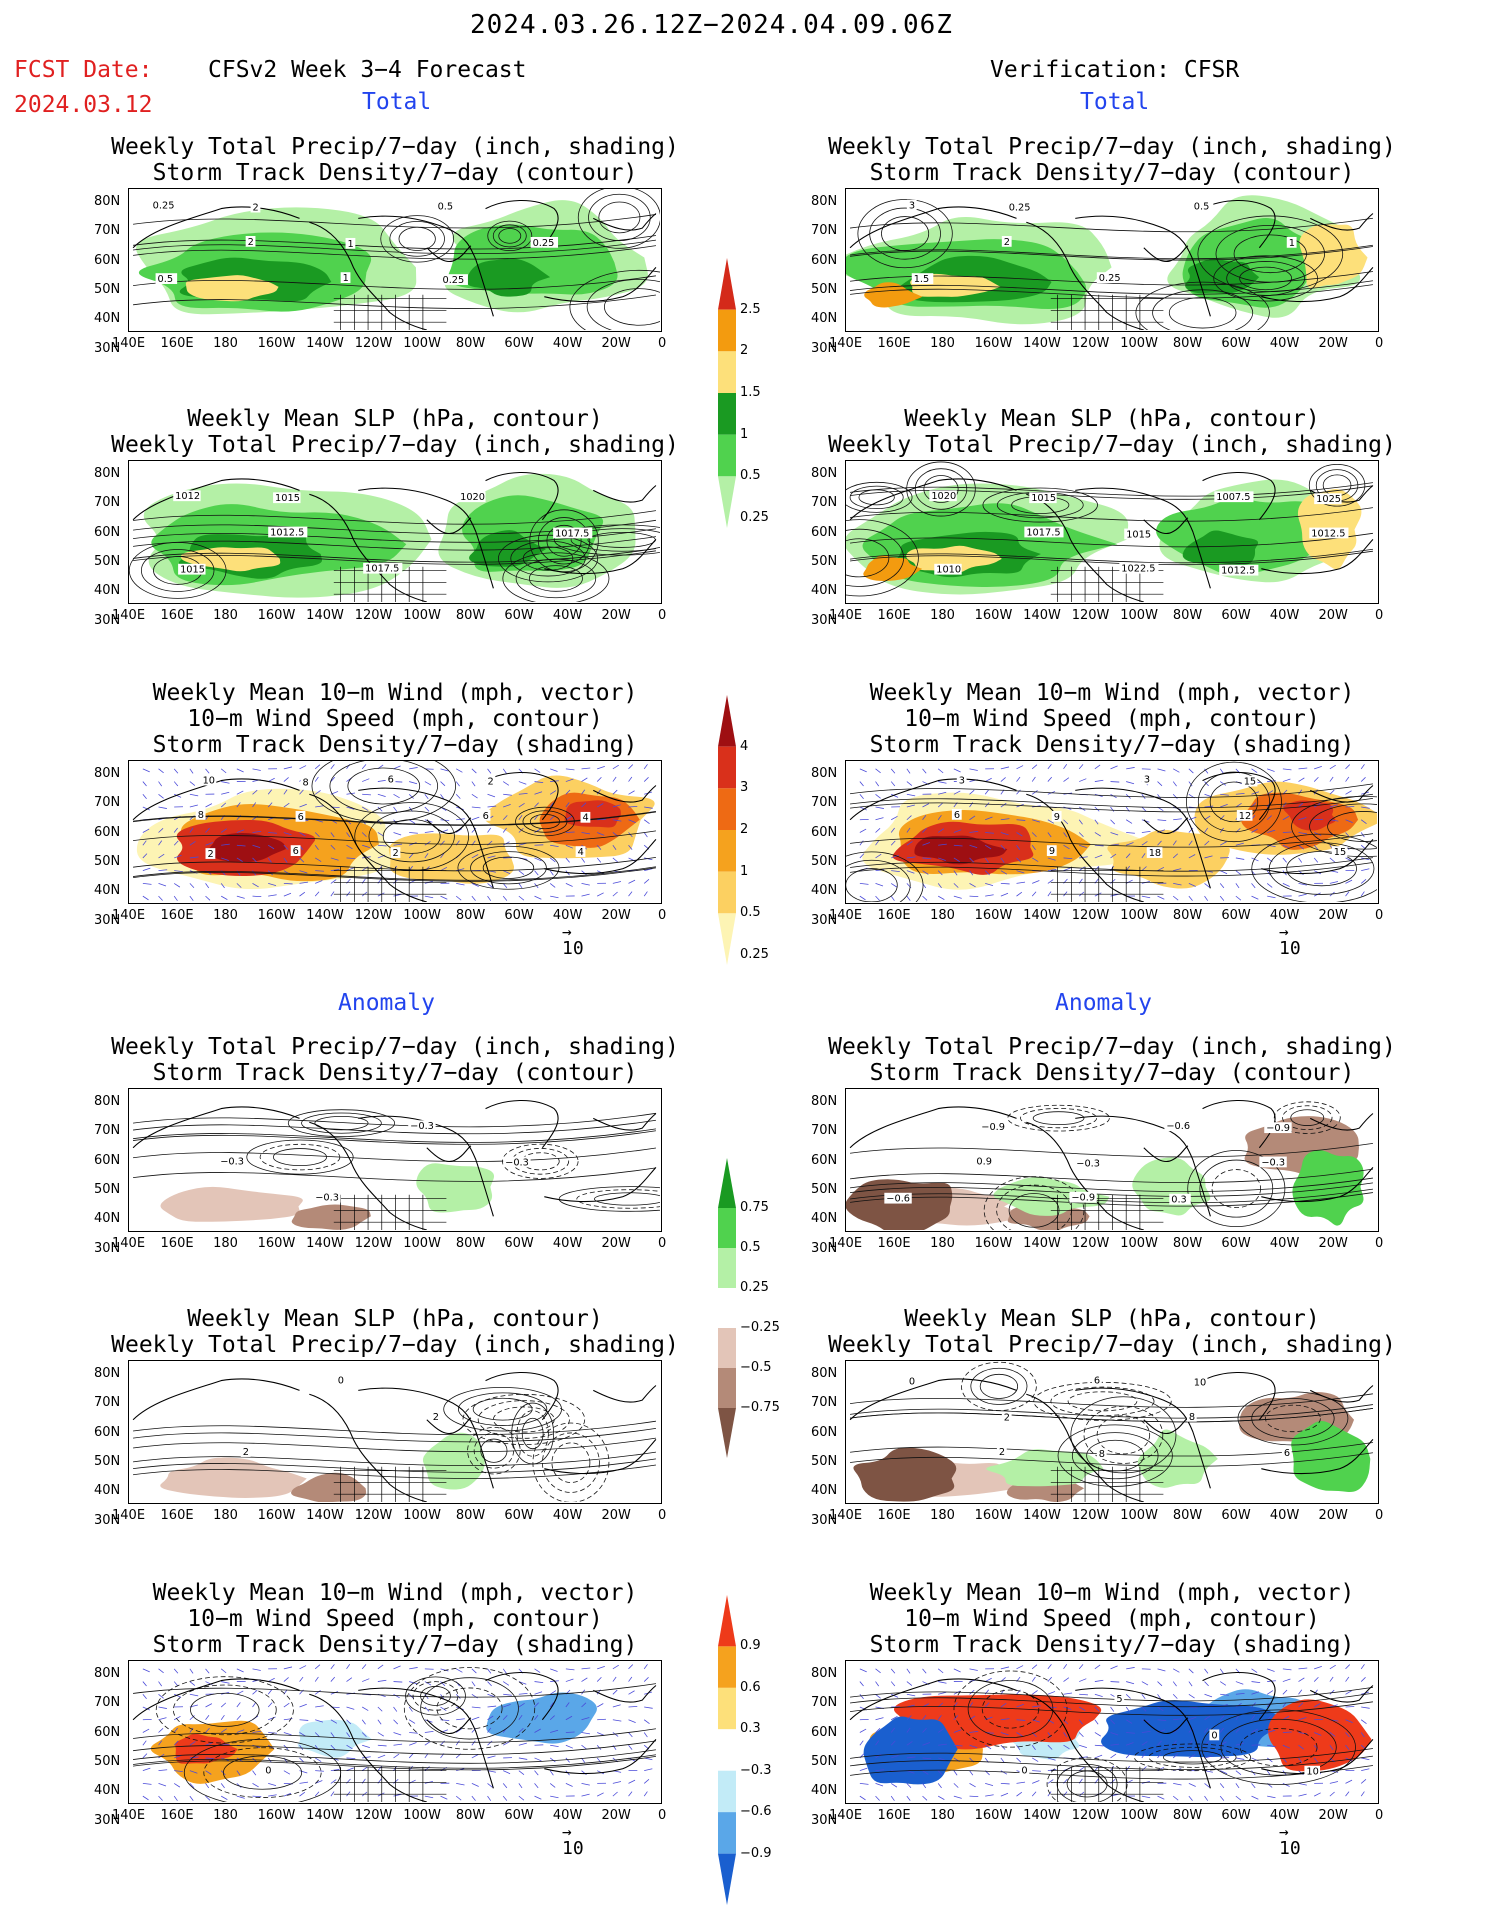  Describe the element at coordinates (246, 1452) in the screenshot. I see `contour-label: 2` at that location.